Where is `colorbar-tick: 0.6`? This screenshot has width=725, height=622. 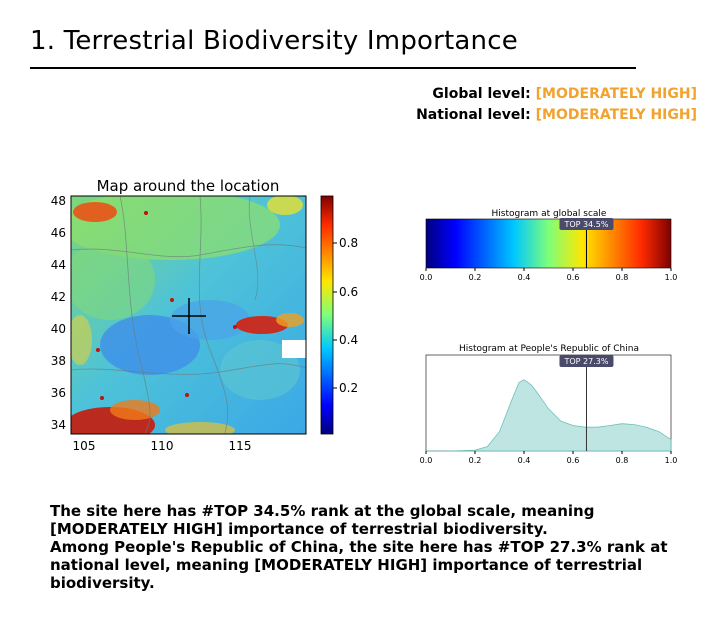
colorbar-tick: 0.6 is located at coordinates (348, 292).